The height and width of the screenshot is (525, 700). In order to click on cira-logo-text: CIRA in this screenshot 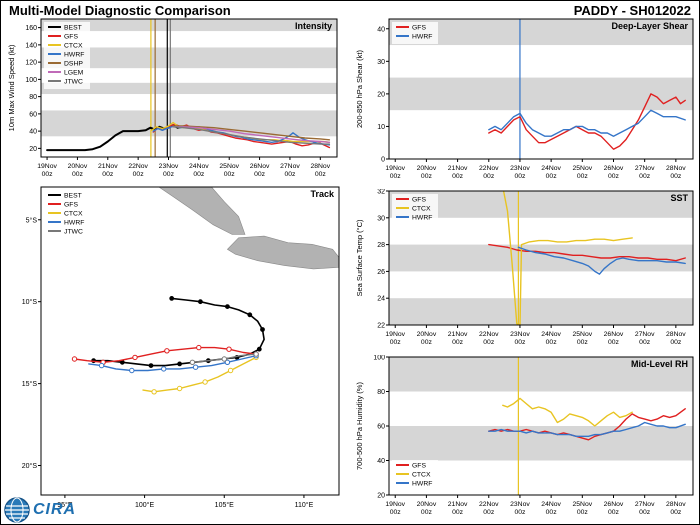, I will do `click(55, 509)`.